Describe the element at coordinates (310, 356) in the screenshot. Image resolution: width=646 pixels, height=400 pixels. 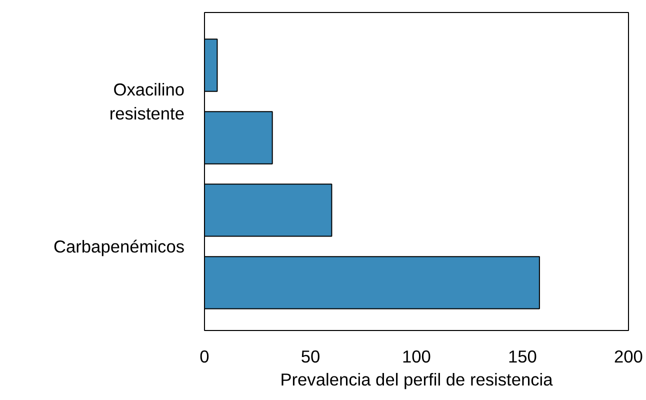
I see `x-tick-label: 50` at that location.